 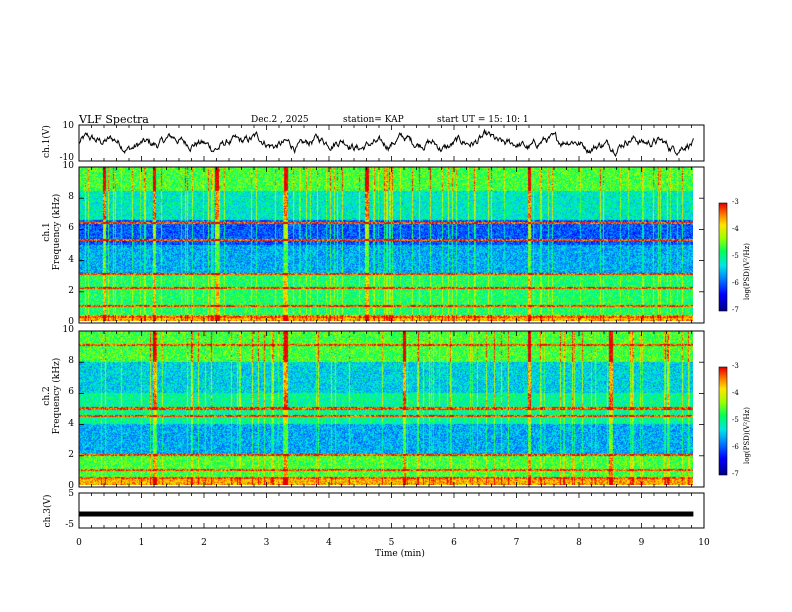 What do you see at coordinates (747, 271) in the screenshot?
I see `colorbar-ch1-label: log(PSD)(V²/Hz)` at bounding box center [747, 271].